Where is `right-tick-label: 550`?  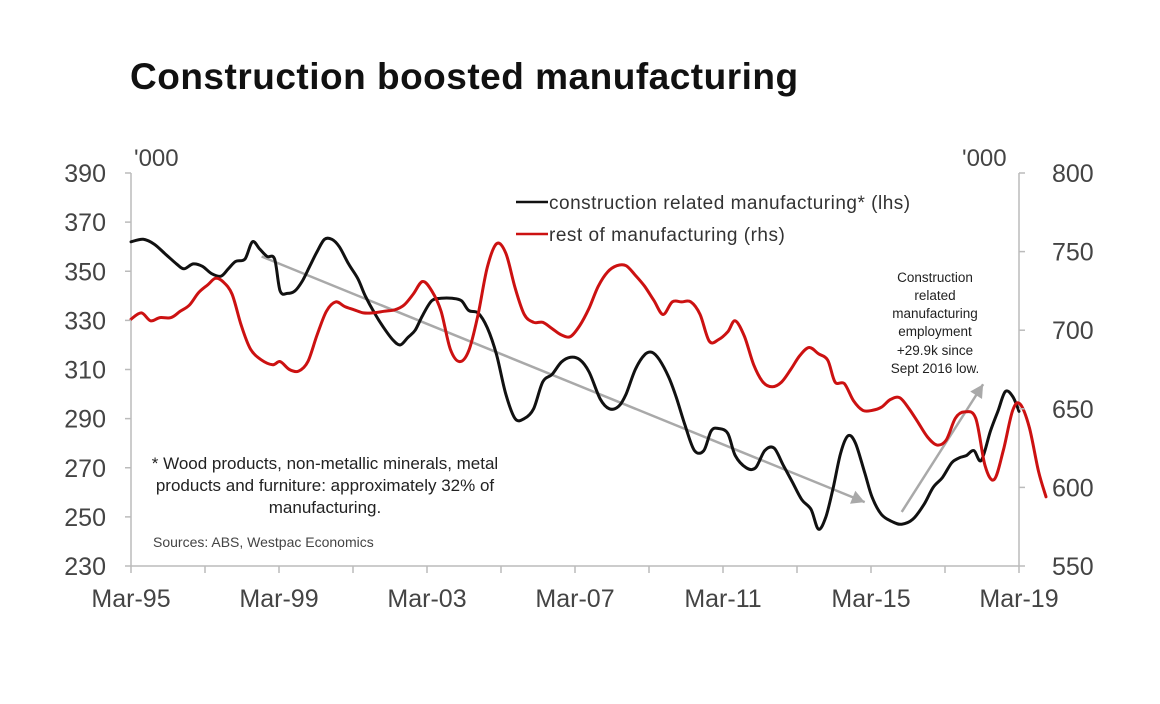
right-tick-label: 550 is located at coordinates (1073, 567).